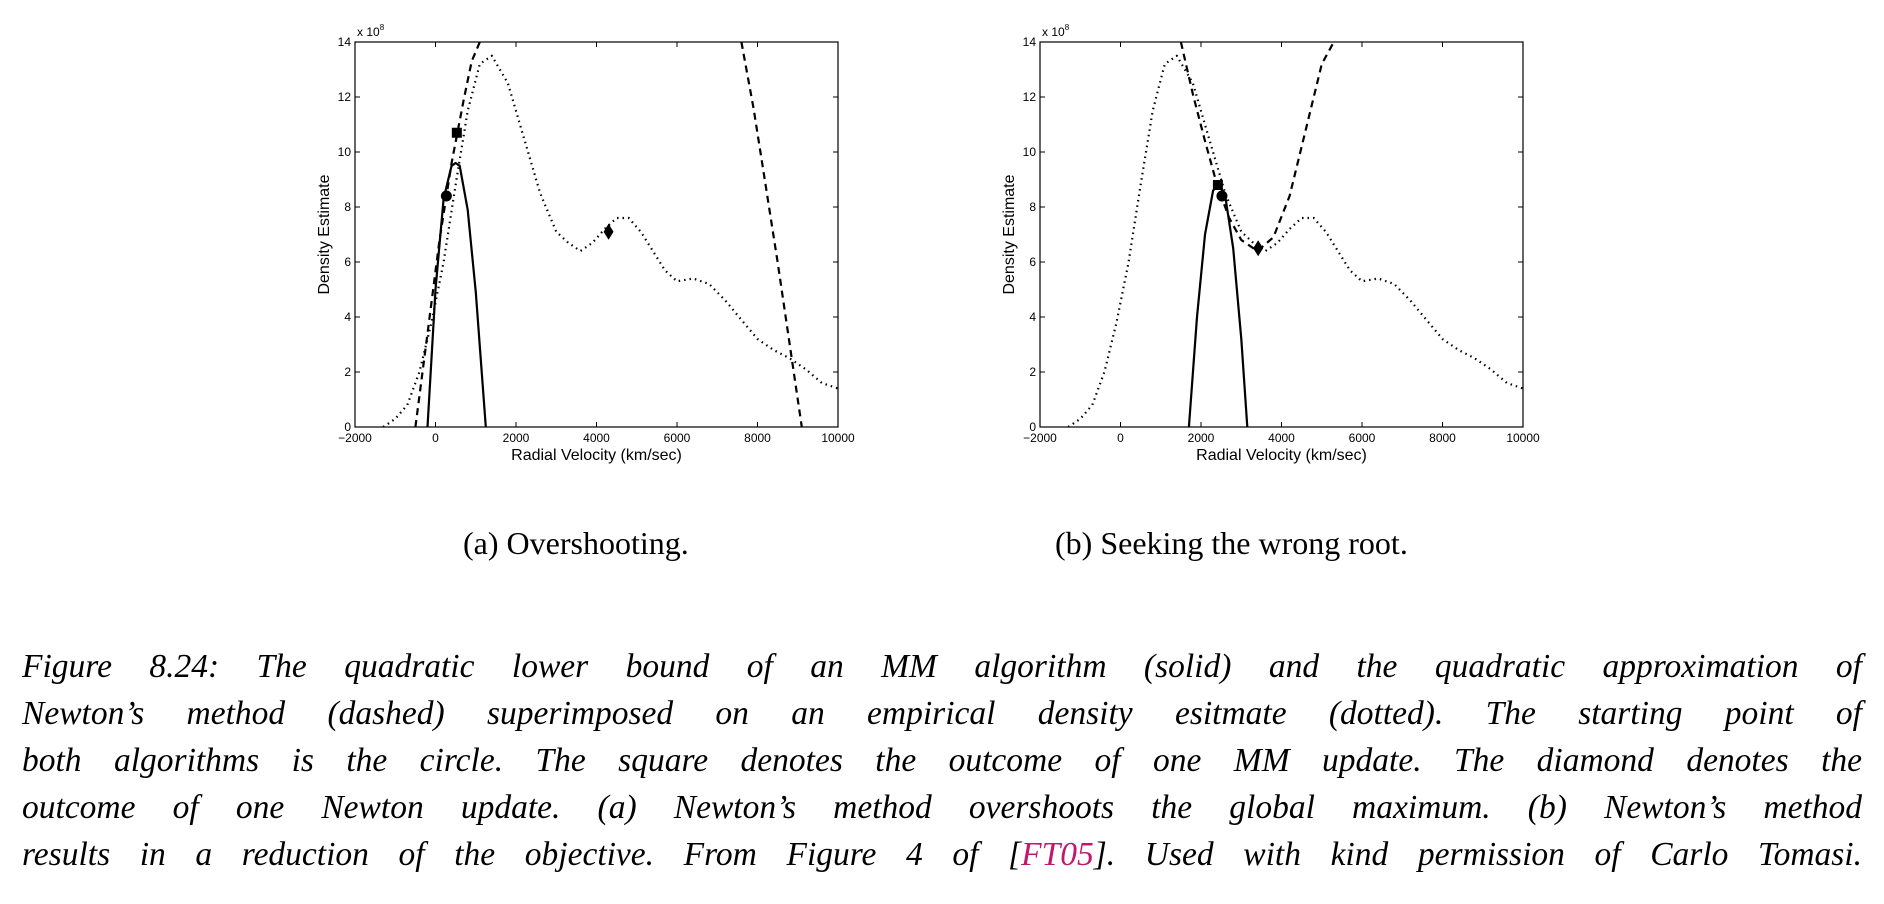 This screenshot has height=904, width=1884. What do you see at coordinates (576, 543) in the screenshot?
I see `subcaption-a: (a) Overshooting.` at bounding box center [576, 543].